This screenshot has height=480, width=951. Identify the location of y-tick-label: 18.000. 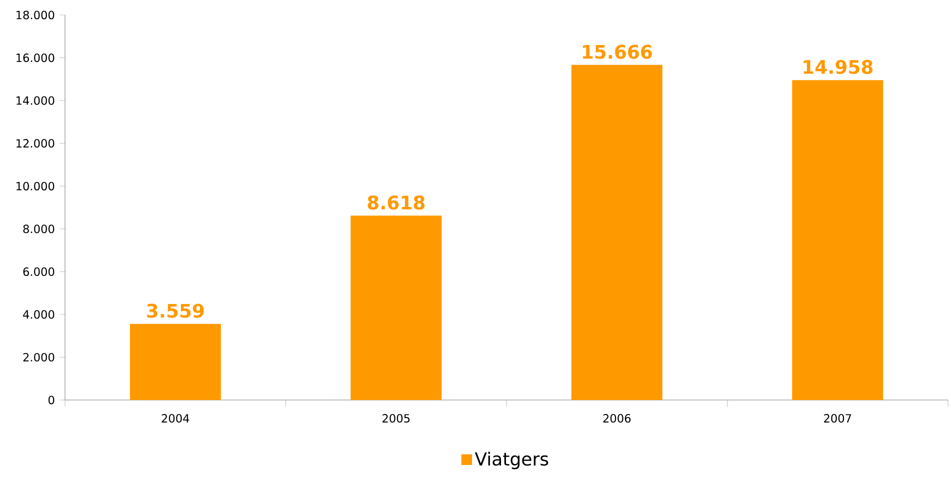
(35, 15).